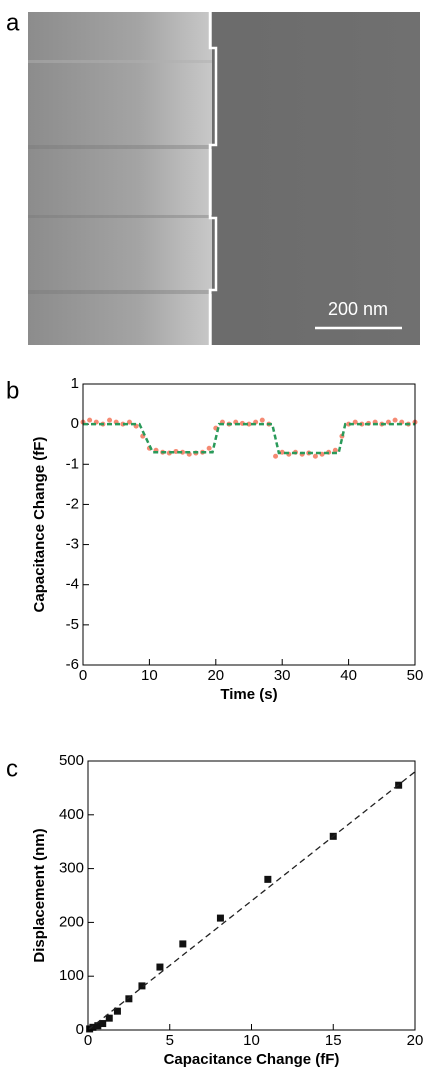 This screenshot has width=429, height=1080. Describe the element at coordinates (358, 309) in the screenshot. I see `scale-bar-label: 200 nm` at that location.